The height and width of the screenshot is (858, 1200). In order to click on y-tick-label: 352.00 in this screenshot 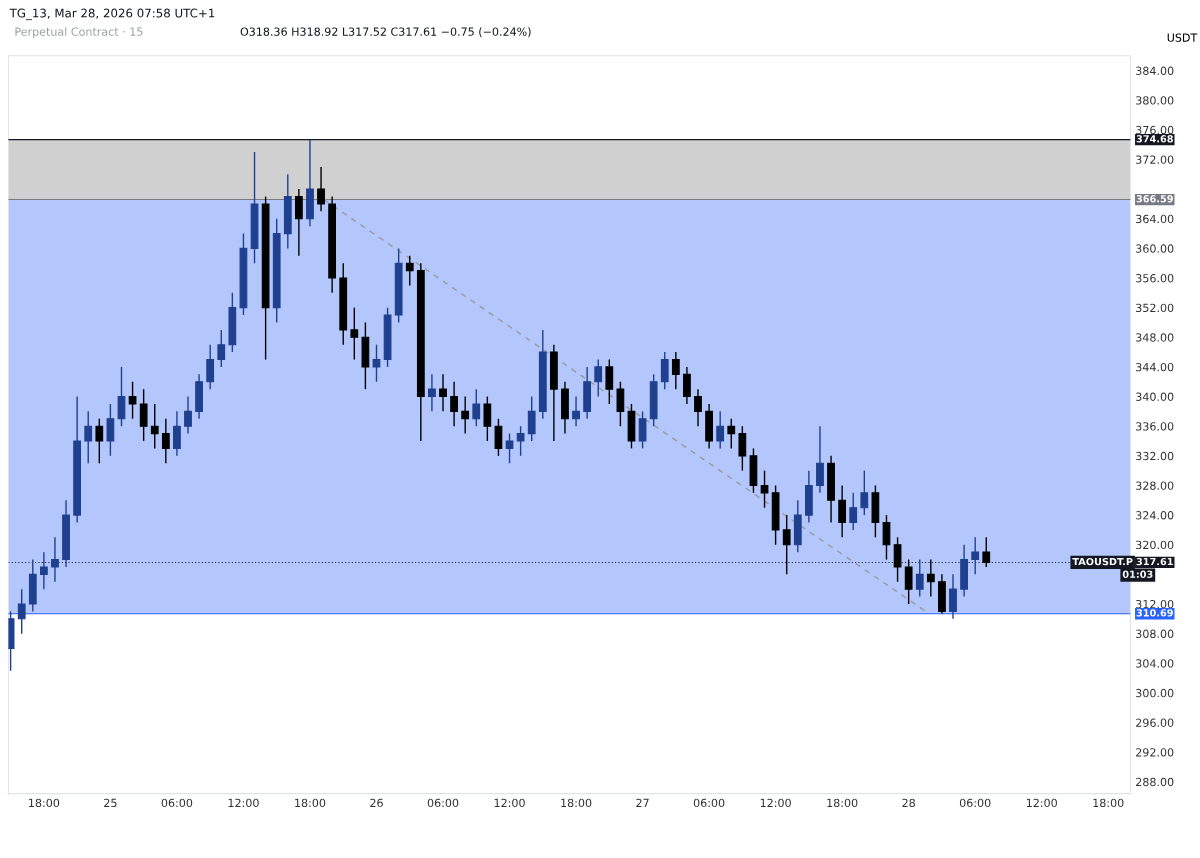, I will do `click(1155, 308)`.